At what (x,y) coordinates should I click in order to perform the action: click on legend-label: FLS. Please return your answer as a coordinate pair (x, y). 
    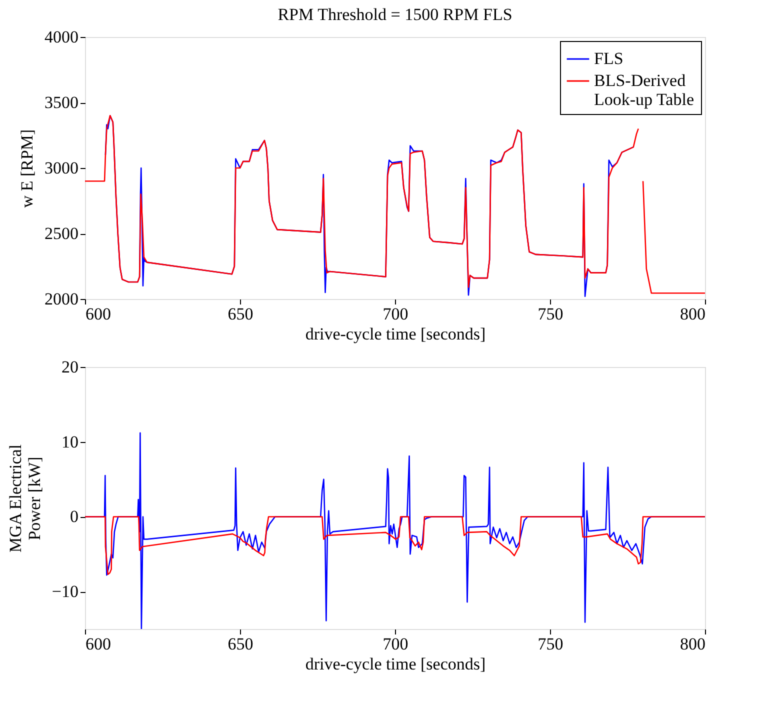
    Looking at the image, I should click on (609, 58).